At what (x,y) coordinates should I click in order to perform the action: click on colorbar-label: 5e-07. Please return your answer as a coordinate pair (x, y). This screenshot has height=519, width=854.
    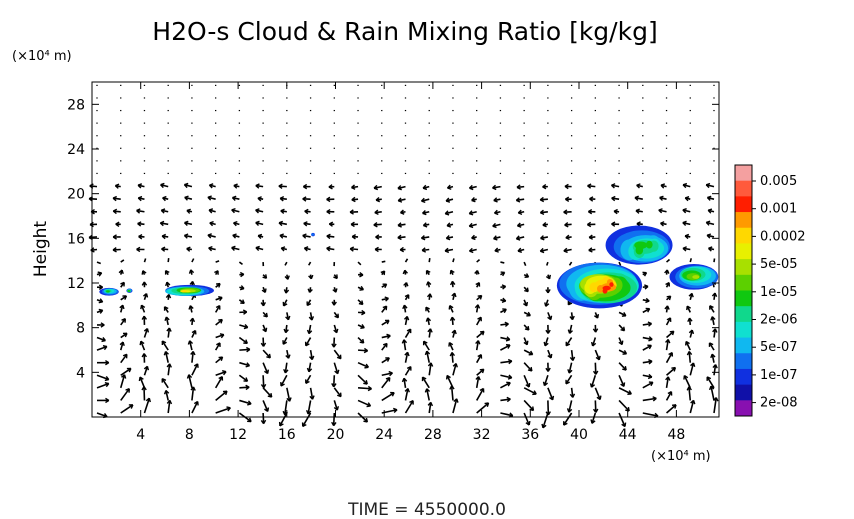
    Looking at the image, I should click on (779, 347).